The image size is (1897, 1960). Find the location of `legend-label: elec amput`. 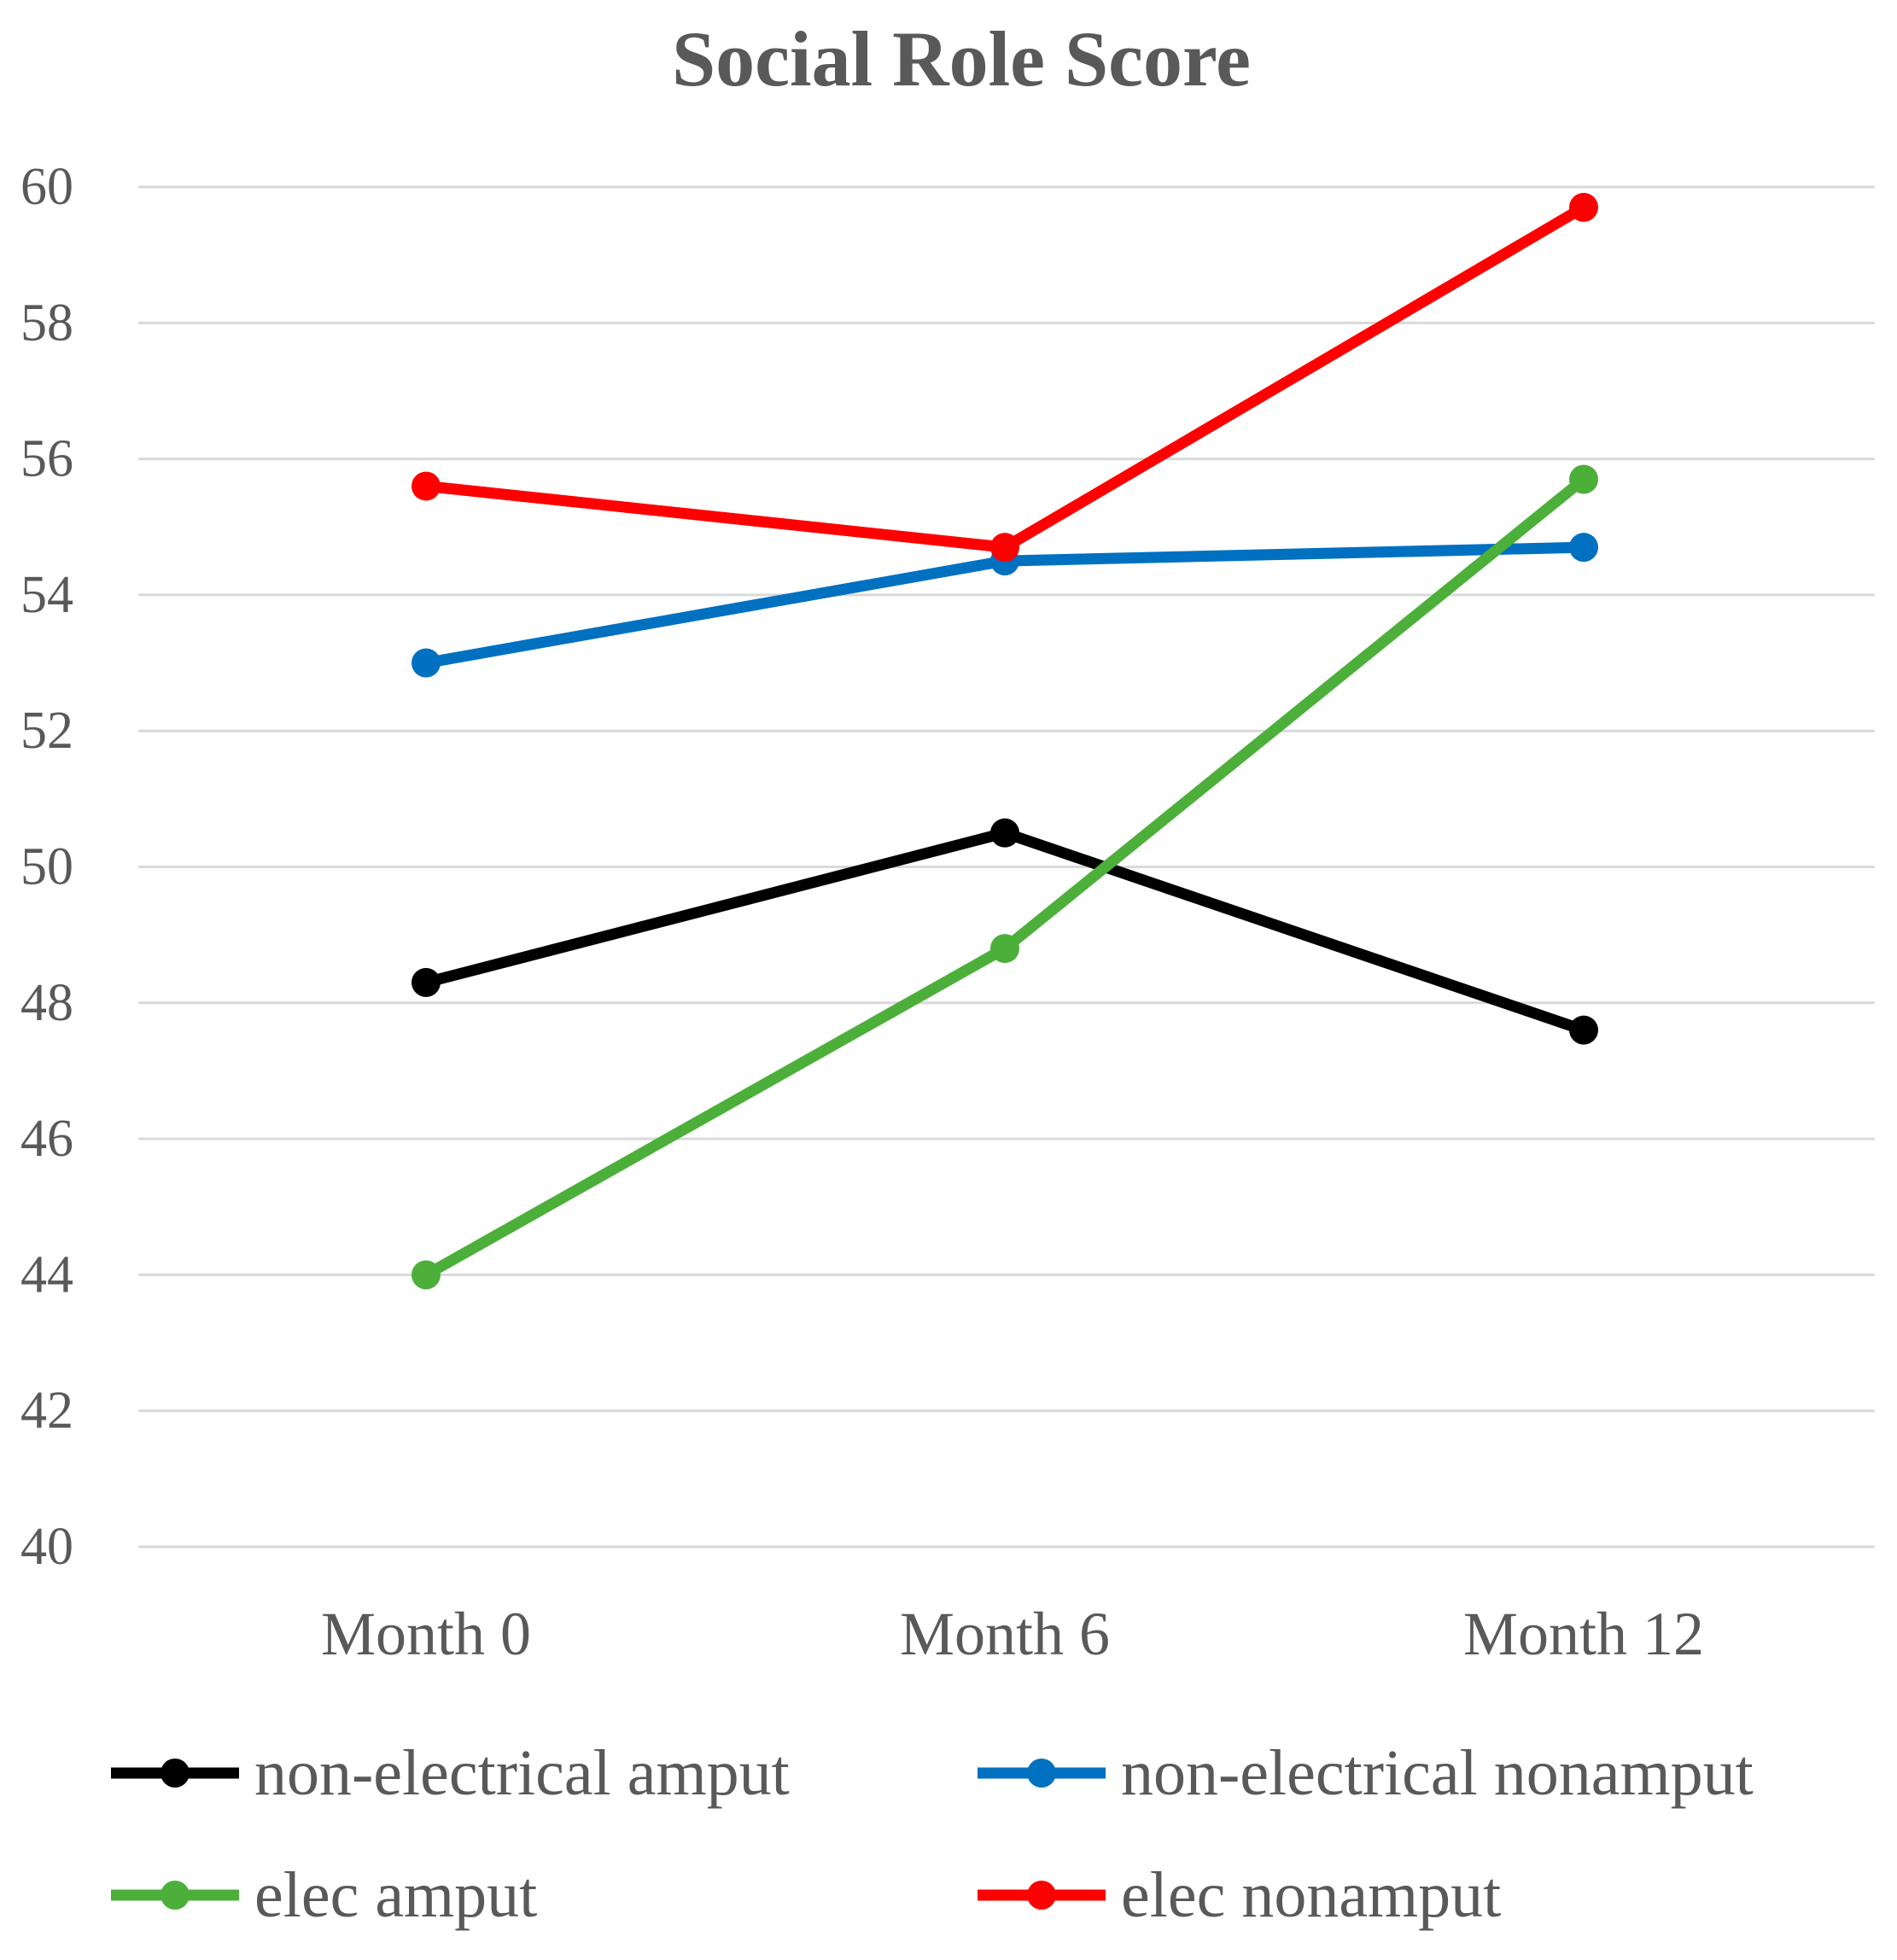

legend-label: elec amput is located at coordinates (395, 1895).